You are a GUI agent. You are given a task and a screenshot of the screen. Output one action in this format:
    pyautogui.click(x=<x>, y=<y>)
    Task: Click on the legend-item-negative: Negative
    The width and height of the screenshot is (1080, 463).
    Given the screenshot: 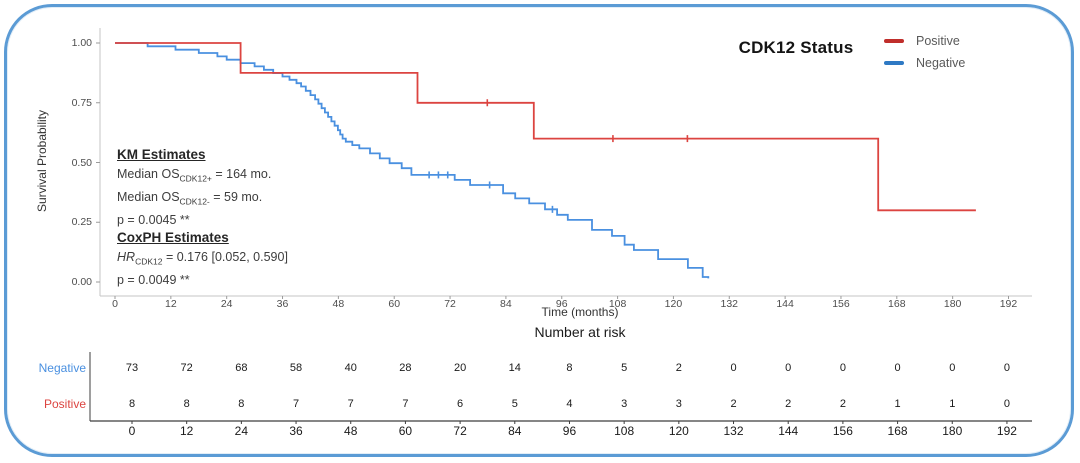 What is the action you would take?
    pyautogui.click(x=924, y=63)
    